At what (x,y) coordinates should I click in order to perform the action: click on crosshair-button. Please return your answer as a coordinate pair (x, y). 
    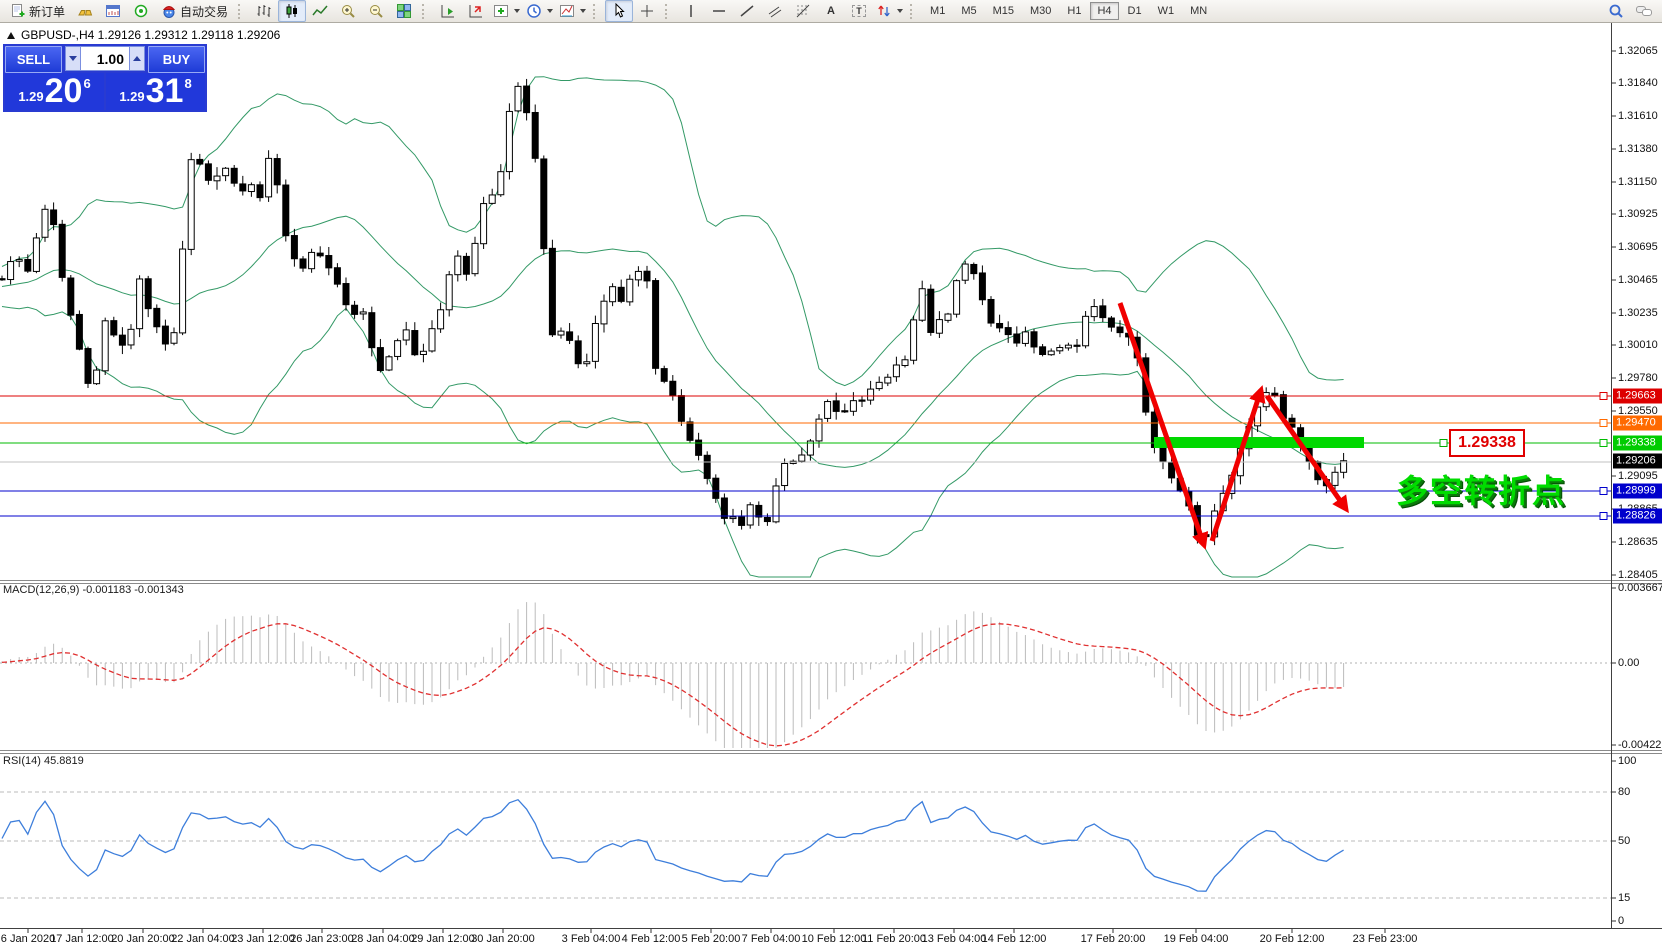
    Looking at the image, I should click on (647, 11).